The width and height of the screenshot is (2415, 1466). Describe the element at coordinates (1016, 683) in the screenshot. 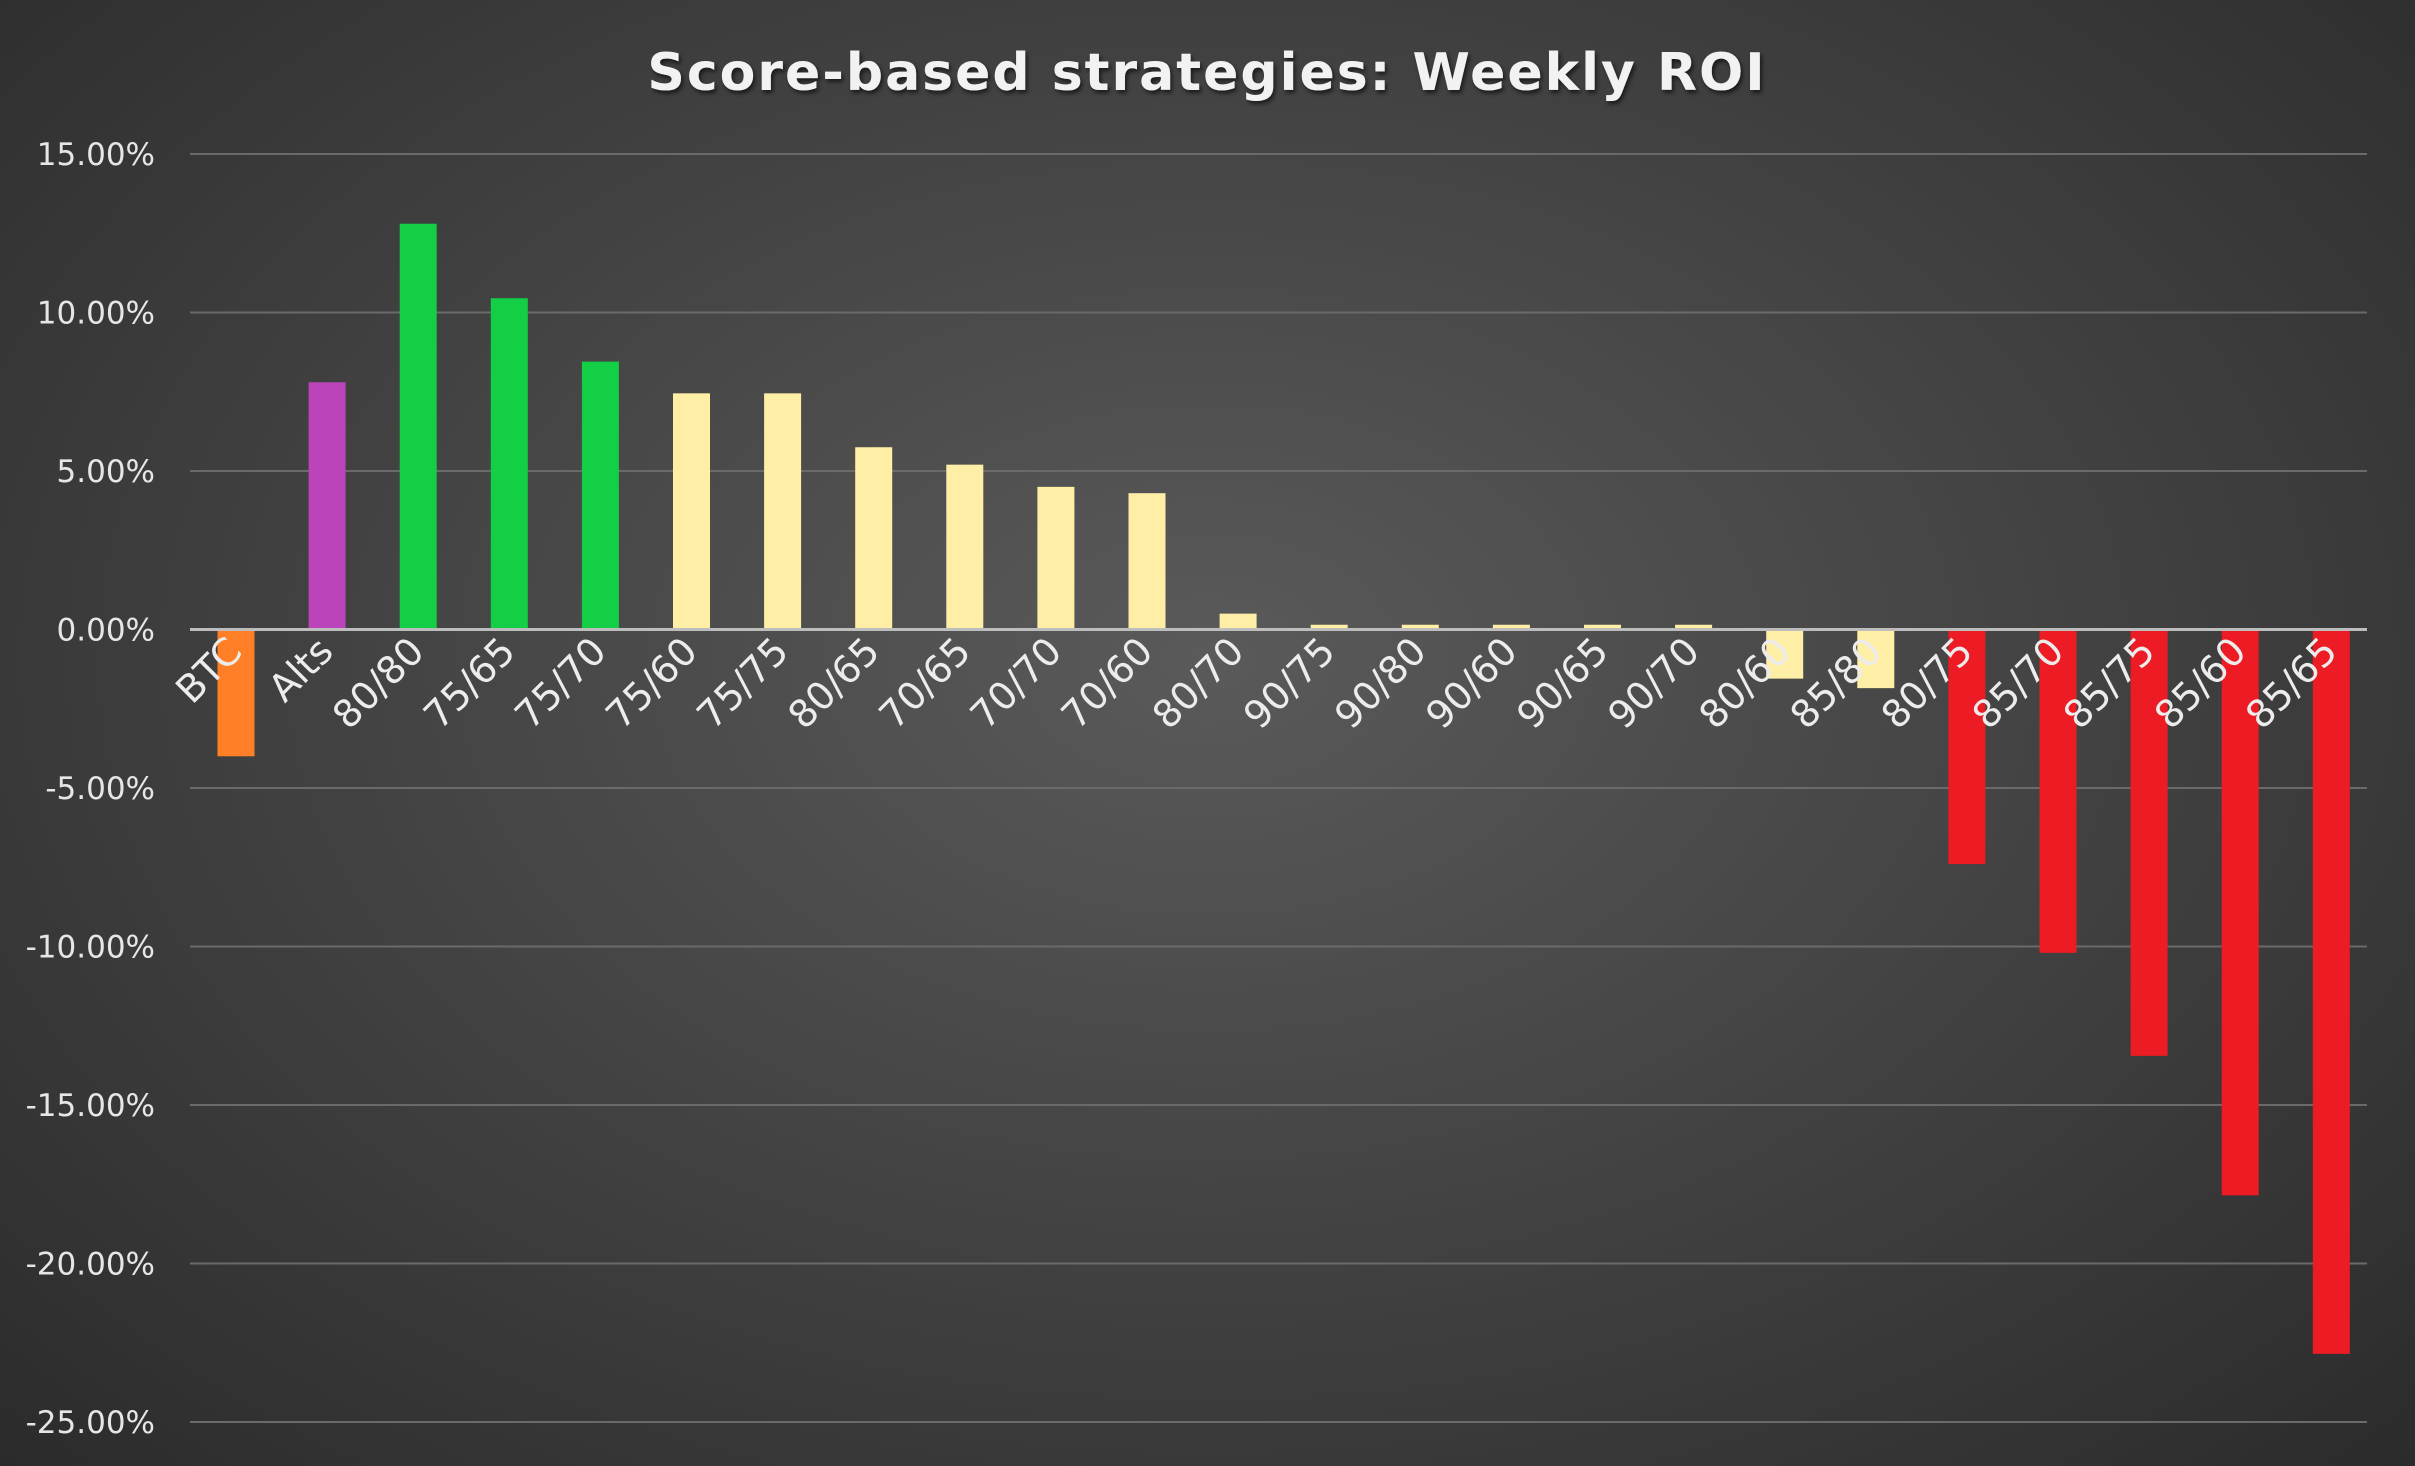

I see `x-tick-label: 70/70` at that location.